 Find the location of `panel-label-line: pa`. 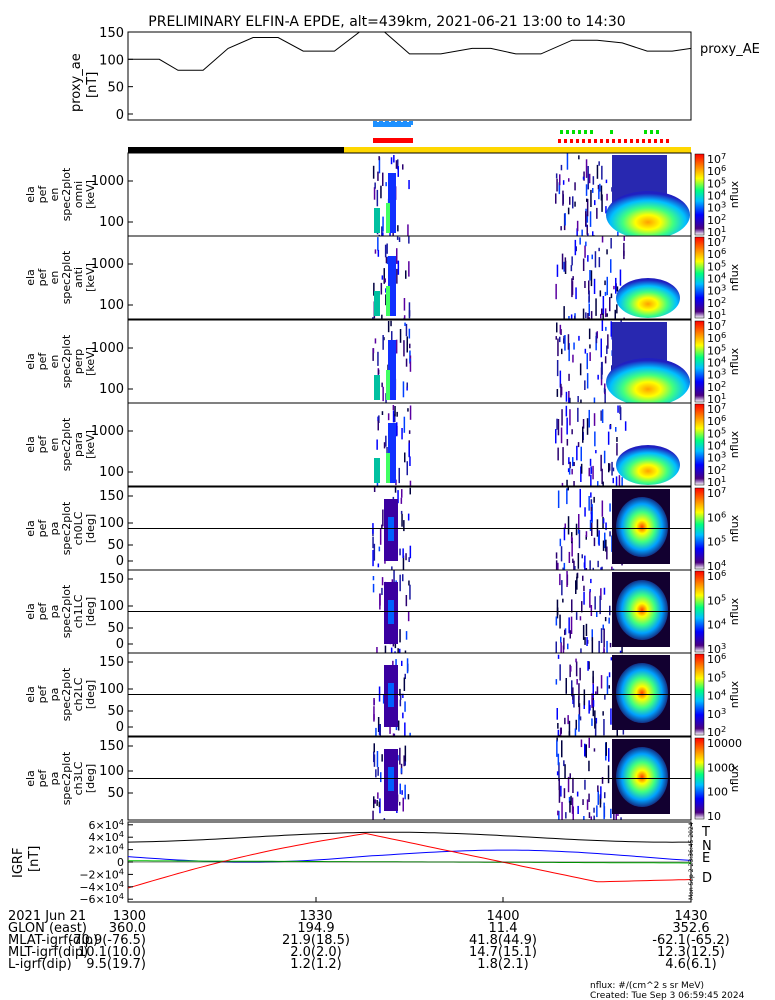

panel-label-line: pa is located at coordinates (54, 612).